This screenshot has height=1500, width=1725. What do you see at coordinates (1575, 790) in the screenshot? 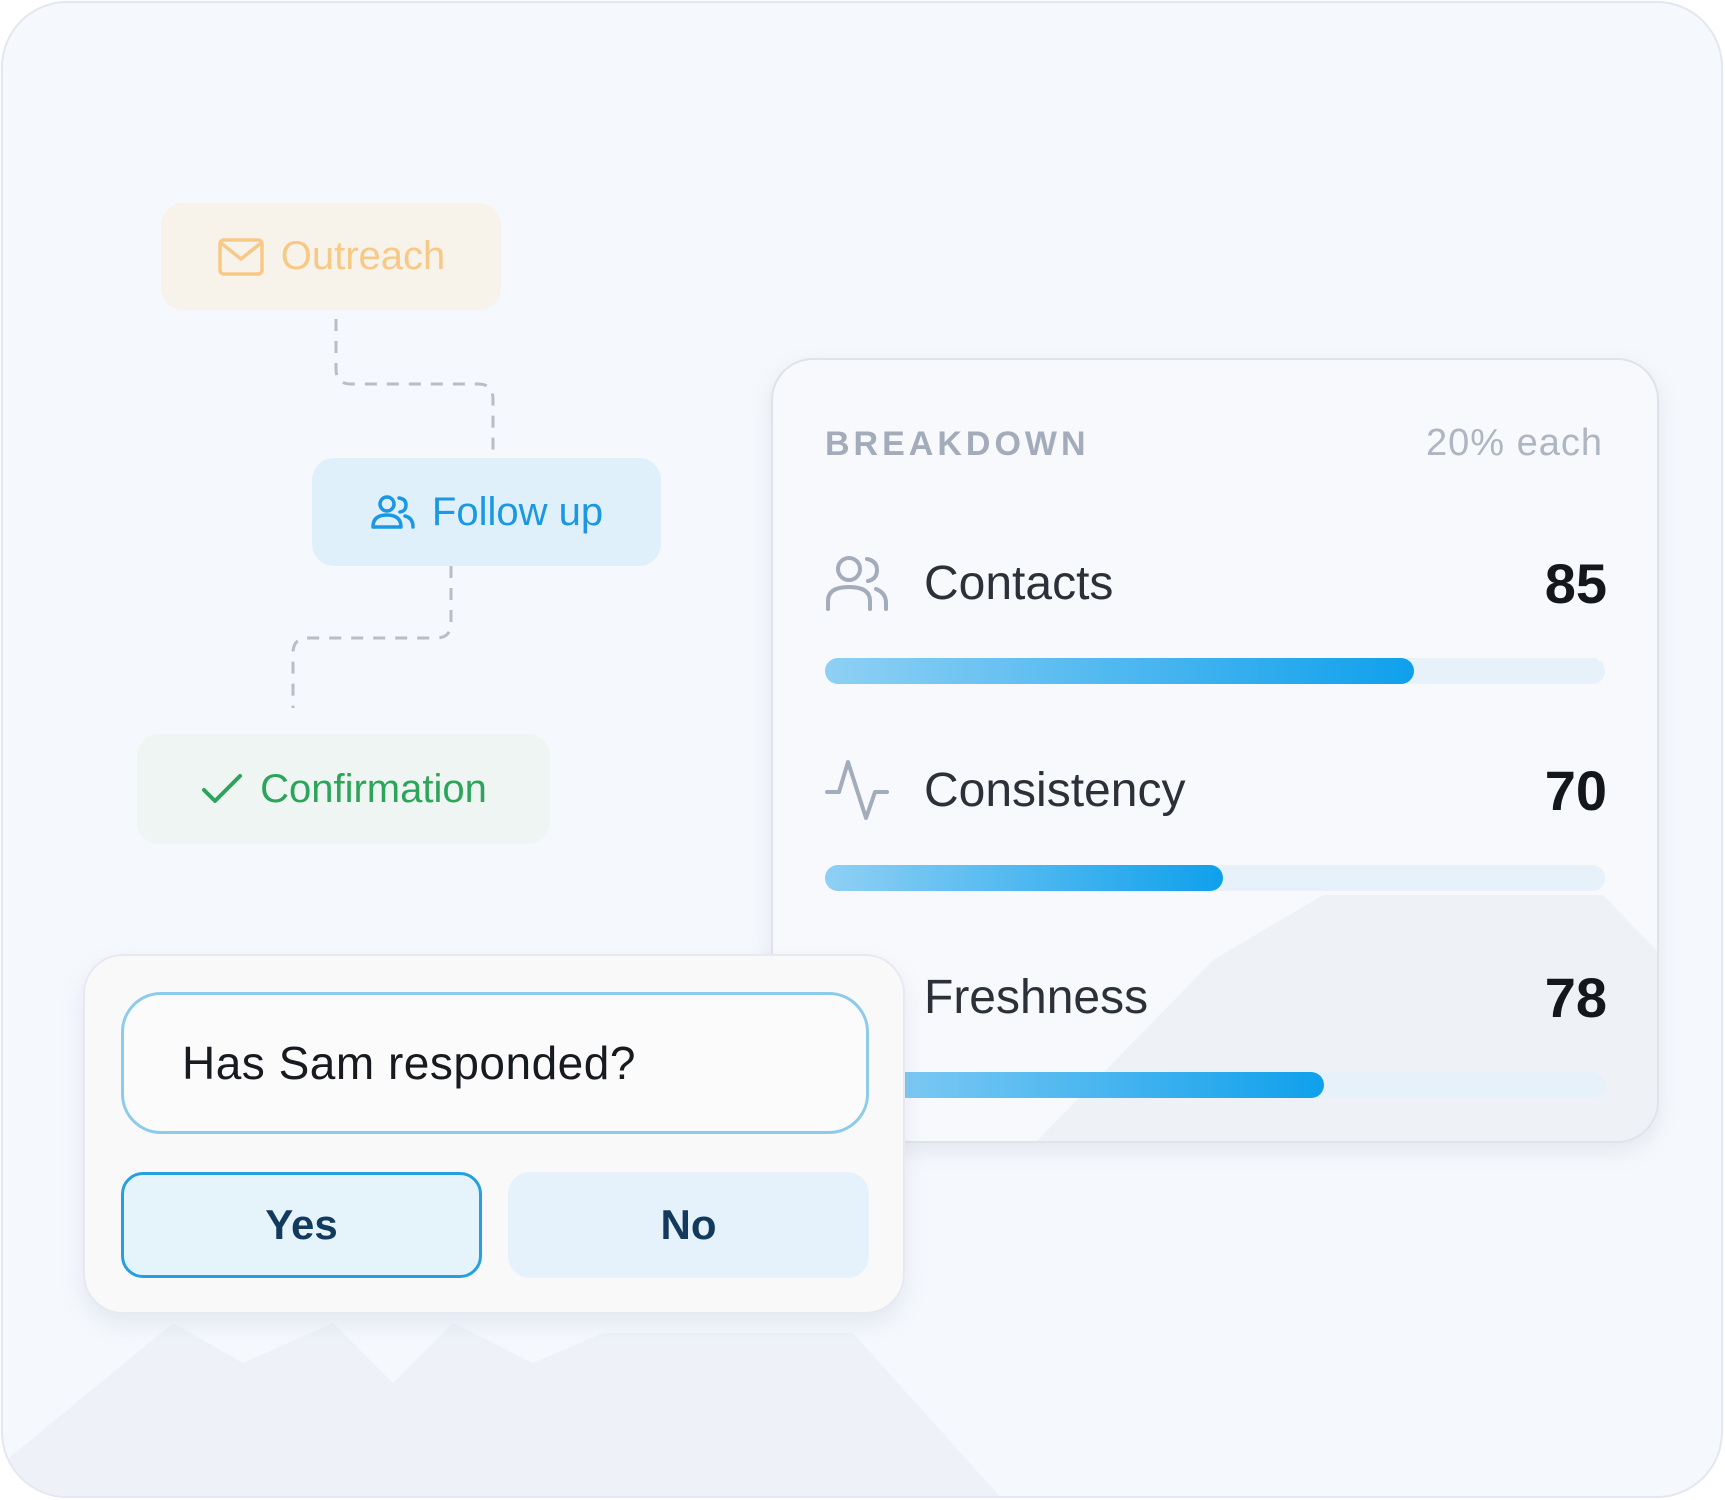
I see `metric-value: 70` at bounding box center [1575, 790].